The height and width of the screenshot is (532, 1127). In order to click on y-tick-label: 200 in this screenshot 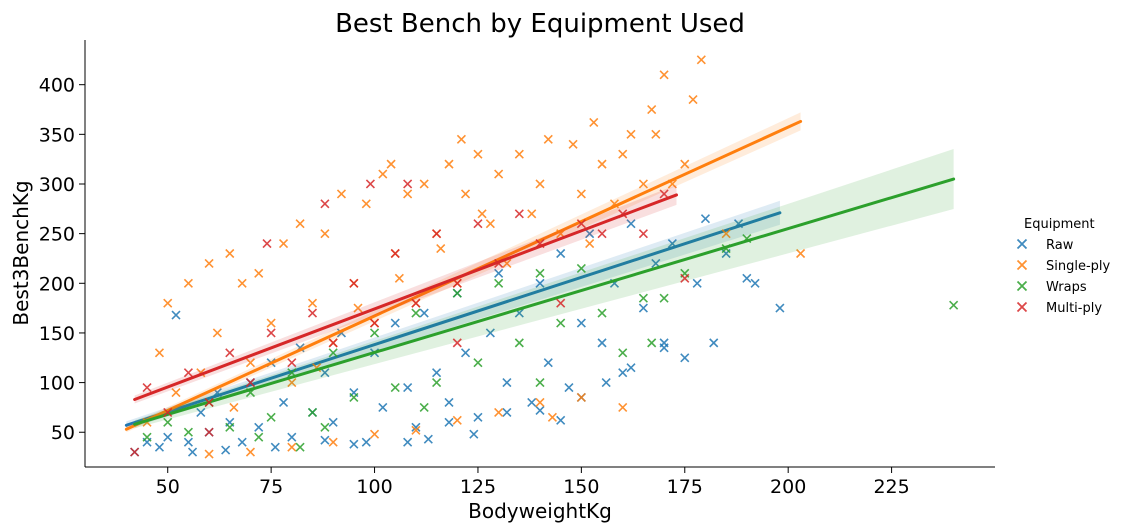, I will do `click(57, 284)`.